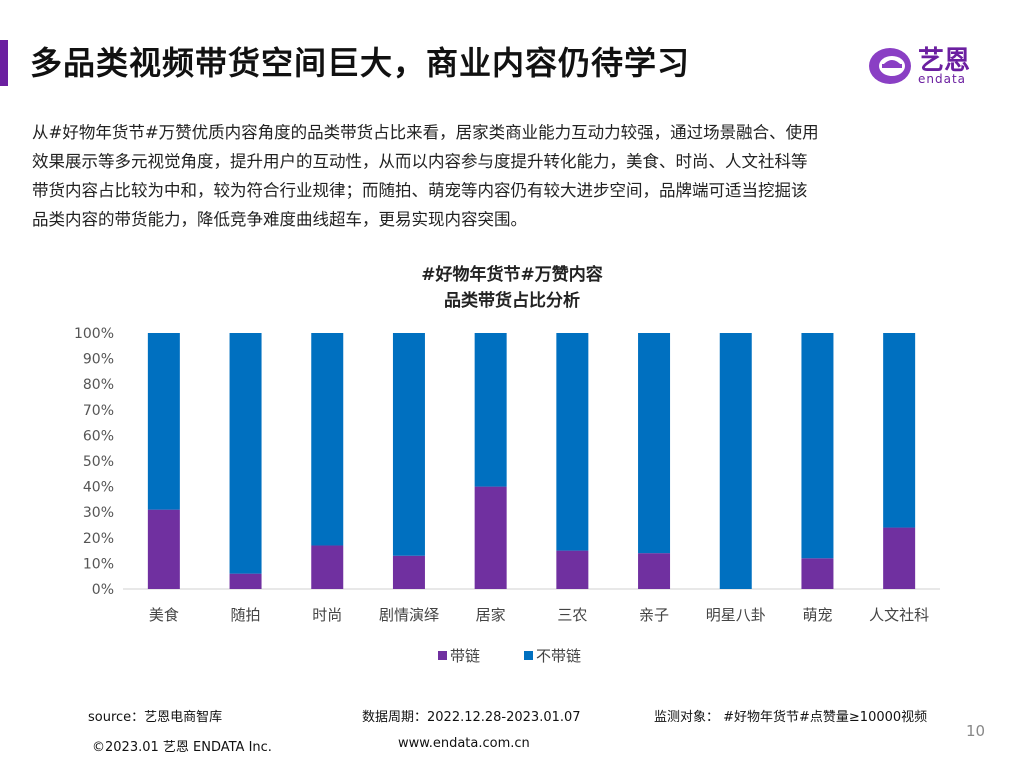 The image size is (1024, 768). What do you see at coordinates (791, 717) in the screenshot?
I see `footer-target: 监测对象： #好物年货节#点赞量≥10000视频` at bounding box center [791, 717].